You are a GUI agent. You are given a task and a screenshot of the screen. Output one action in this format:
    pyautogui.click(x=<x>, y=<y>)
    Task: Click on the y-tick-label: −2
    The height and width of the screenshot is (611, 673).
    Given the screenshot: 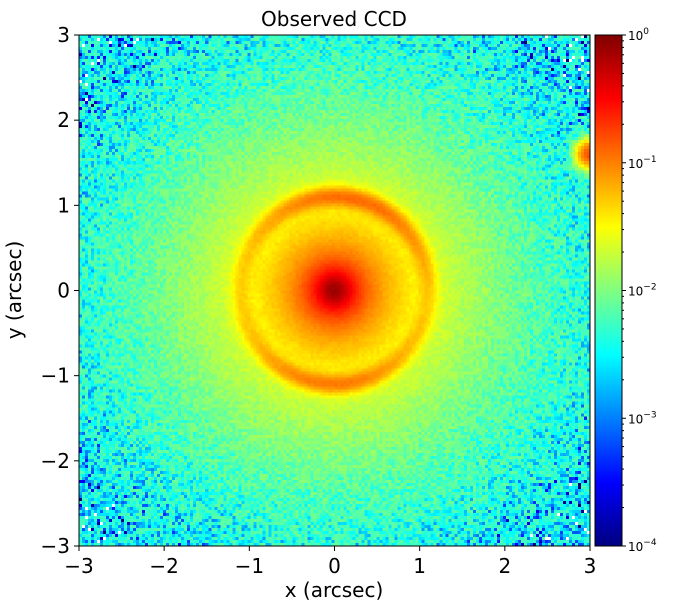 What is the action you would take?
    pyautogui.click(x=55, y=461)
    